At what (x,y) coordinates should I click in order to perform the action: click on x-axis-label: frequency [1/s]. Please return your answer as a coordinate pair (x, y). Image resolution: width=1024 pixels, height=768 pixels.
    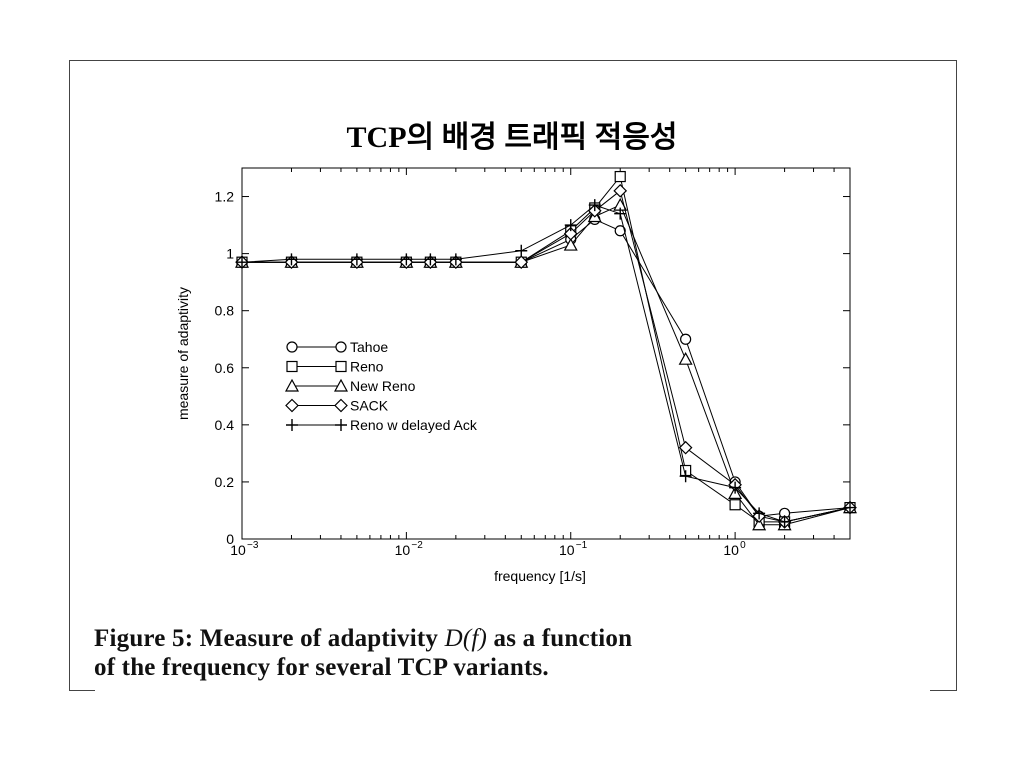
    Looking at the image, I should click on (540, 576).